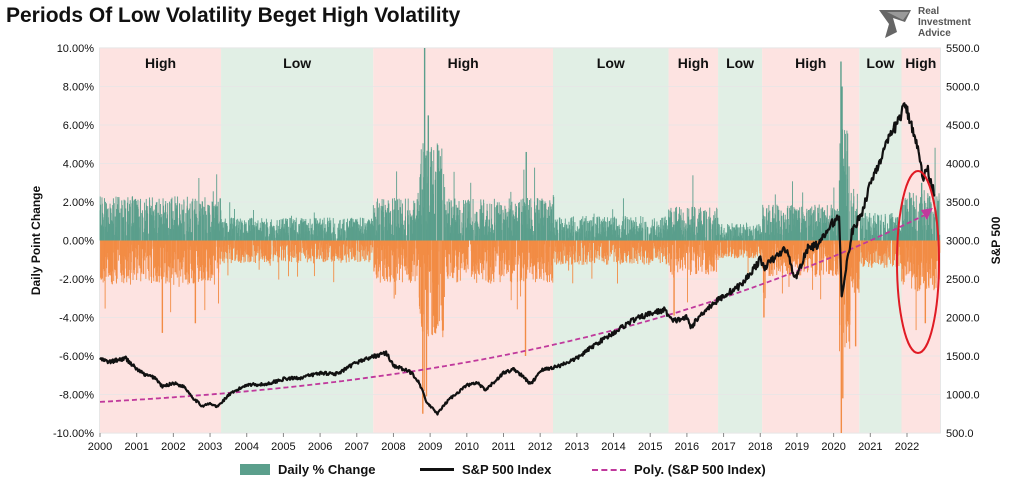 The height and width of the screenshot is (498, 1024). Describe the element at coordinates (463, 63) in the screenshot. I see `regime-label-2: High` at that location.